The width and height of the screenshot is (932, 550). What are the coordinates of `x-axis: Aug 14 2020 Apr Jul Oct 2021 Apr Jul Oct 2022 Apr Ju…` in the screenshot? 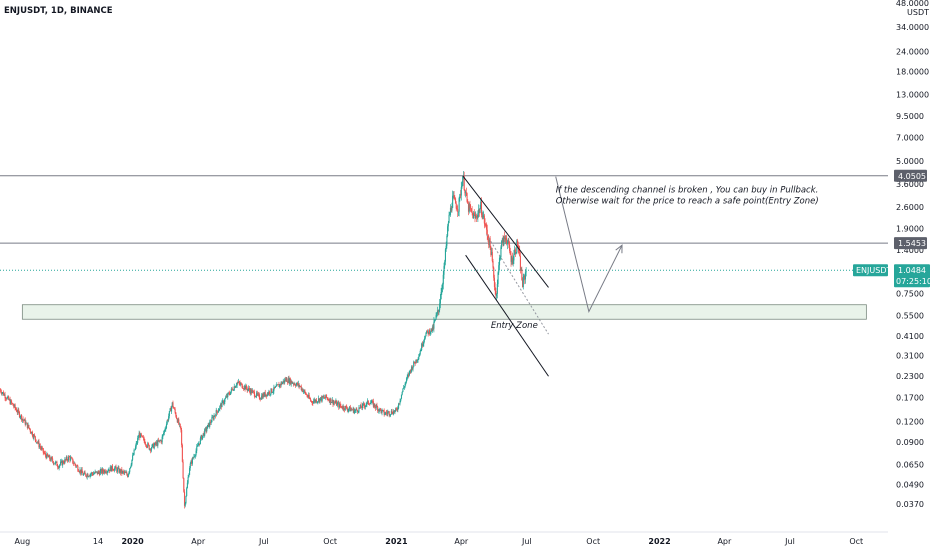 It's located at (439, 541).